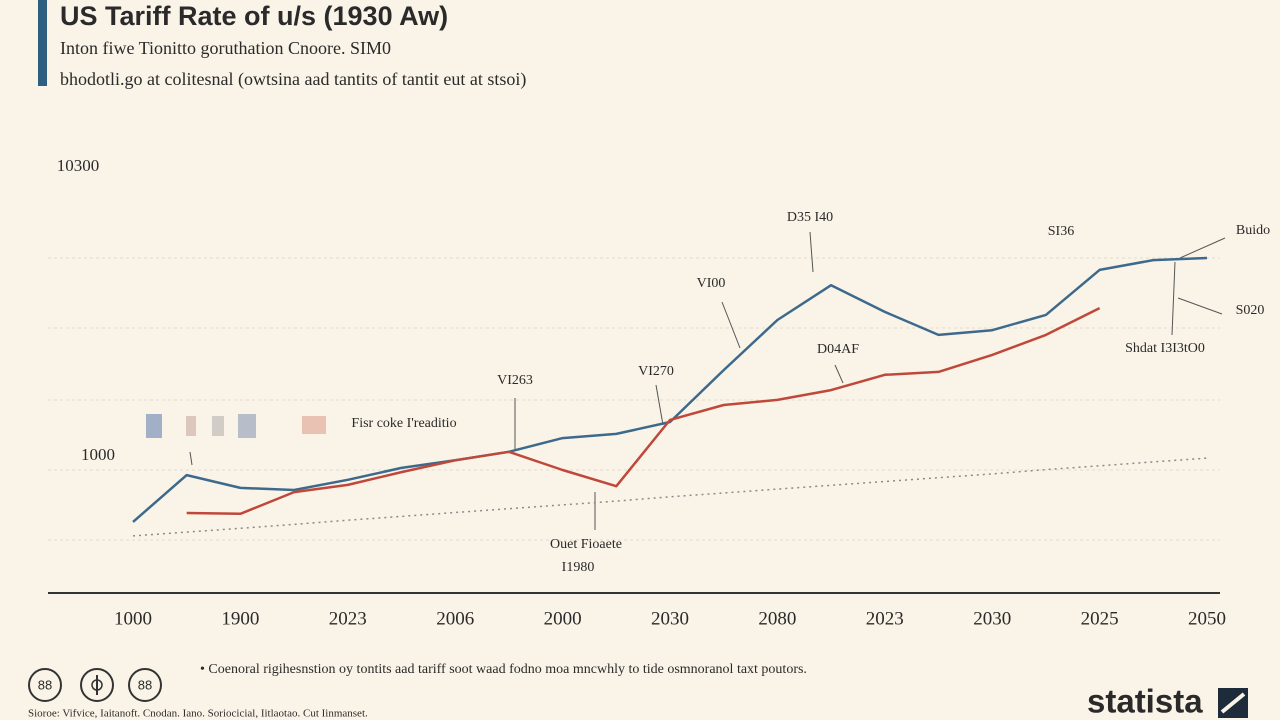  What do you see at coordinates (711, 283) in the screenshot?
I see `annotation: VI00` at bounding box center [711, 283].